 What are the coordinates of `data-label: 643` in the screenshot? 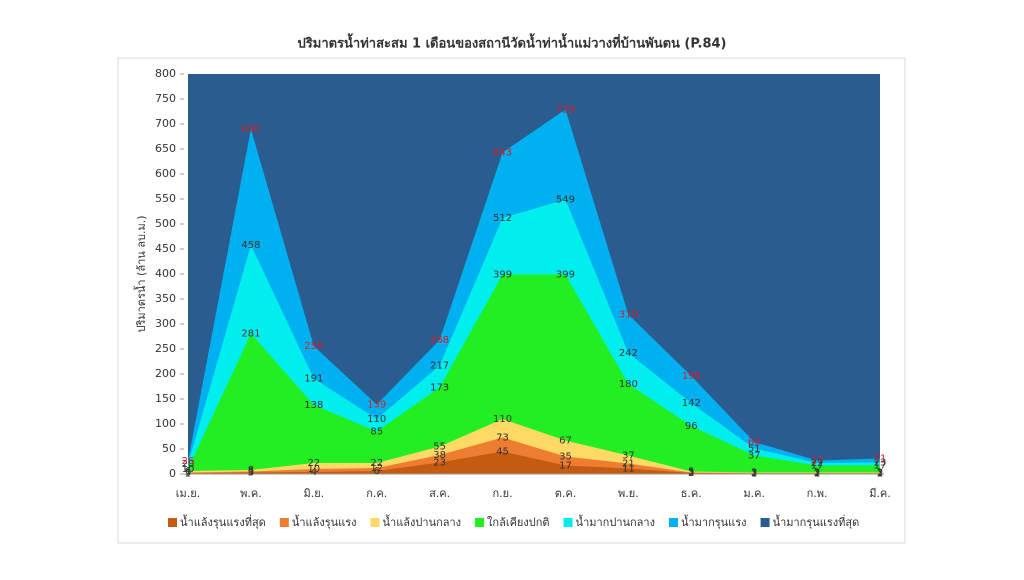 It's located at (502, 153).